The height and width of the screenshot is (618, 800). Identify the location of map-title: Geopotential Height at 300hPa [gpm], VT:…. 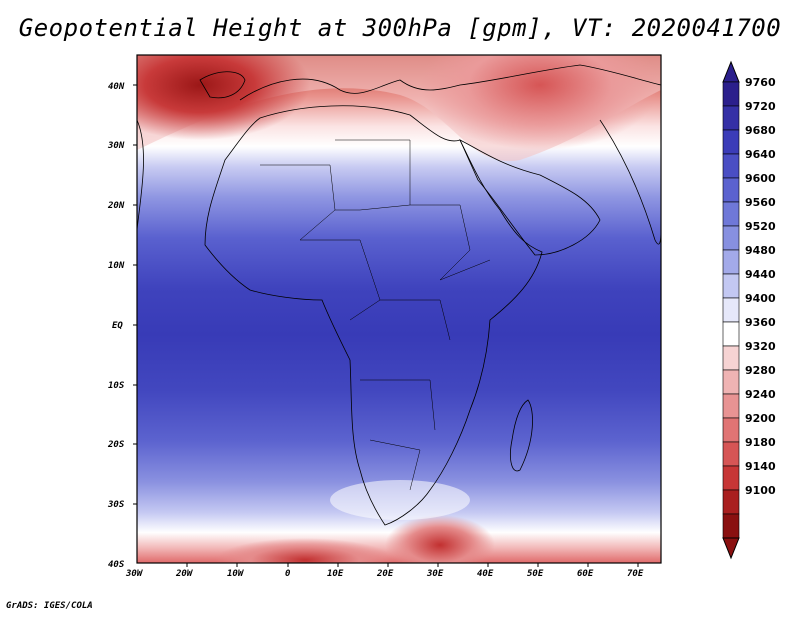
(400, 28).